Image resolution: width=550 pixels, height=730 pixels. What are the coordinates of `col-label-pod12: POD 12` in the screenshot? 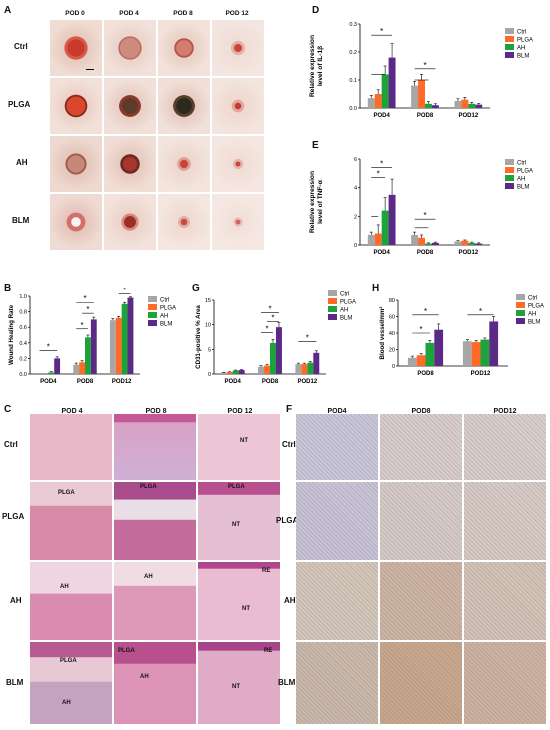 It's located at (237, 13).